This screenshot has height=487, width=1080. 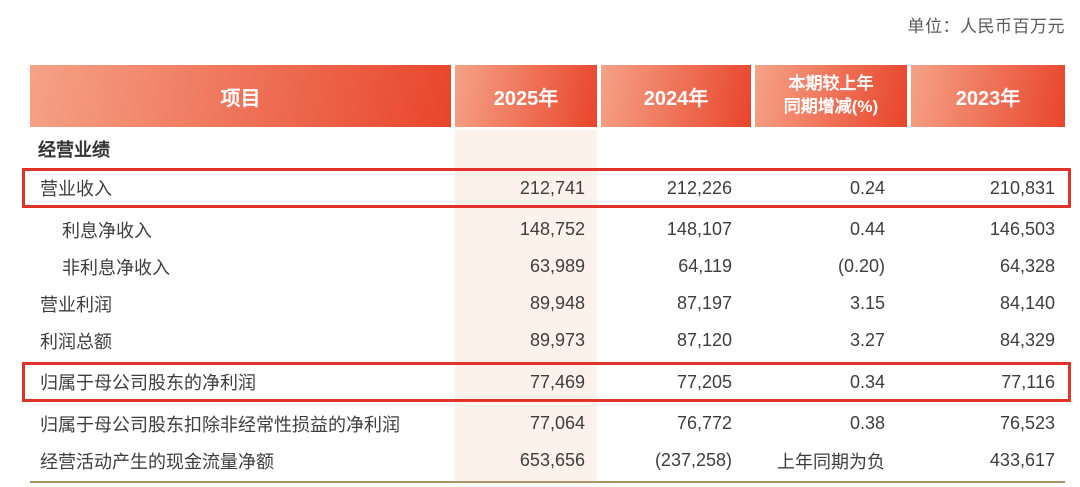 I want to click on cell-value: 3.15, so click(x=867, y=303).